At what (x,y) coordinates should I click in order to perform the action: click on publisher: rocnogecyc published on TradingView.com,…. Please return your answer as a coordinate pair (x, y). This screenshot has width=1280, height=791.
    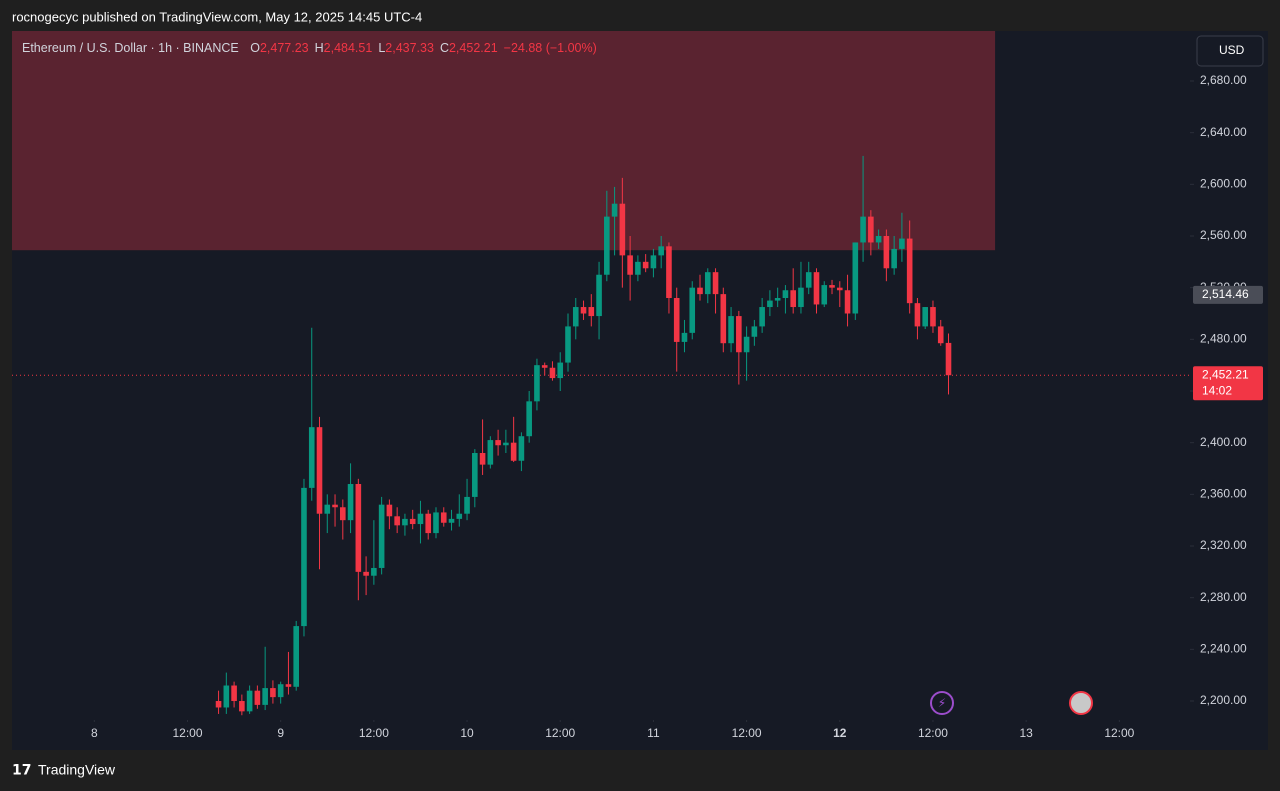
    Looking at the image, I should click on (217, 16).